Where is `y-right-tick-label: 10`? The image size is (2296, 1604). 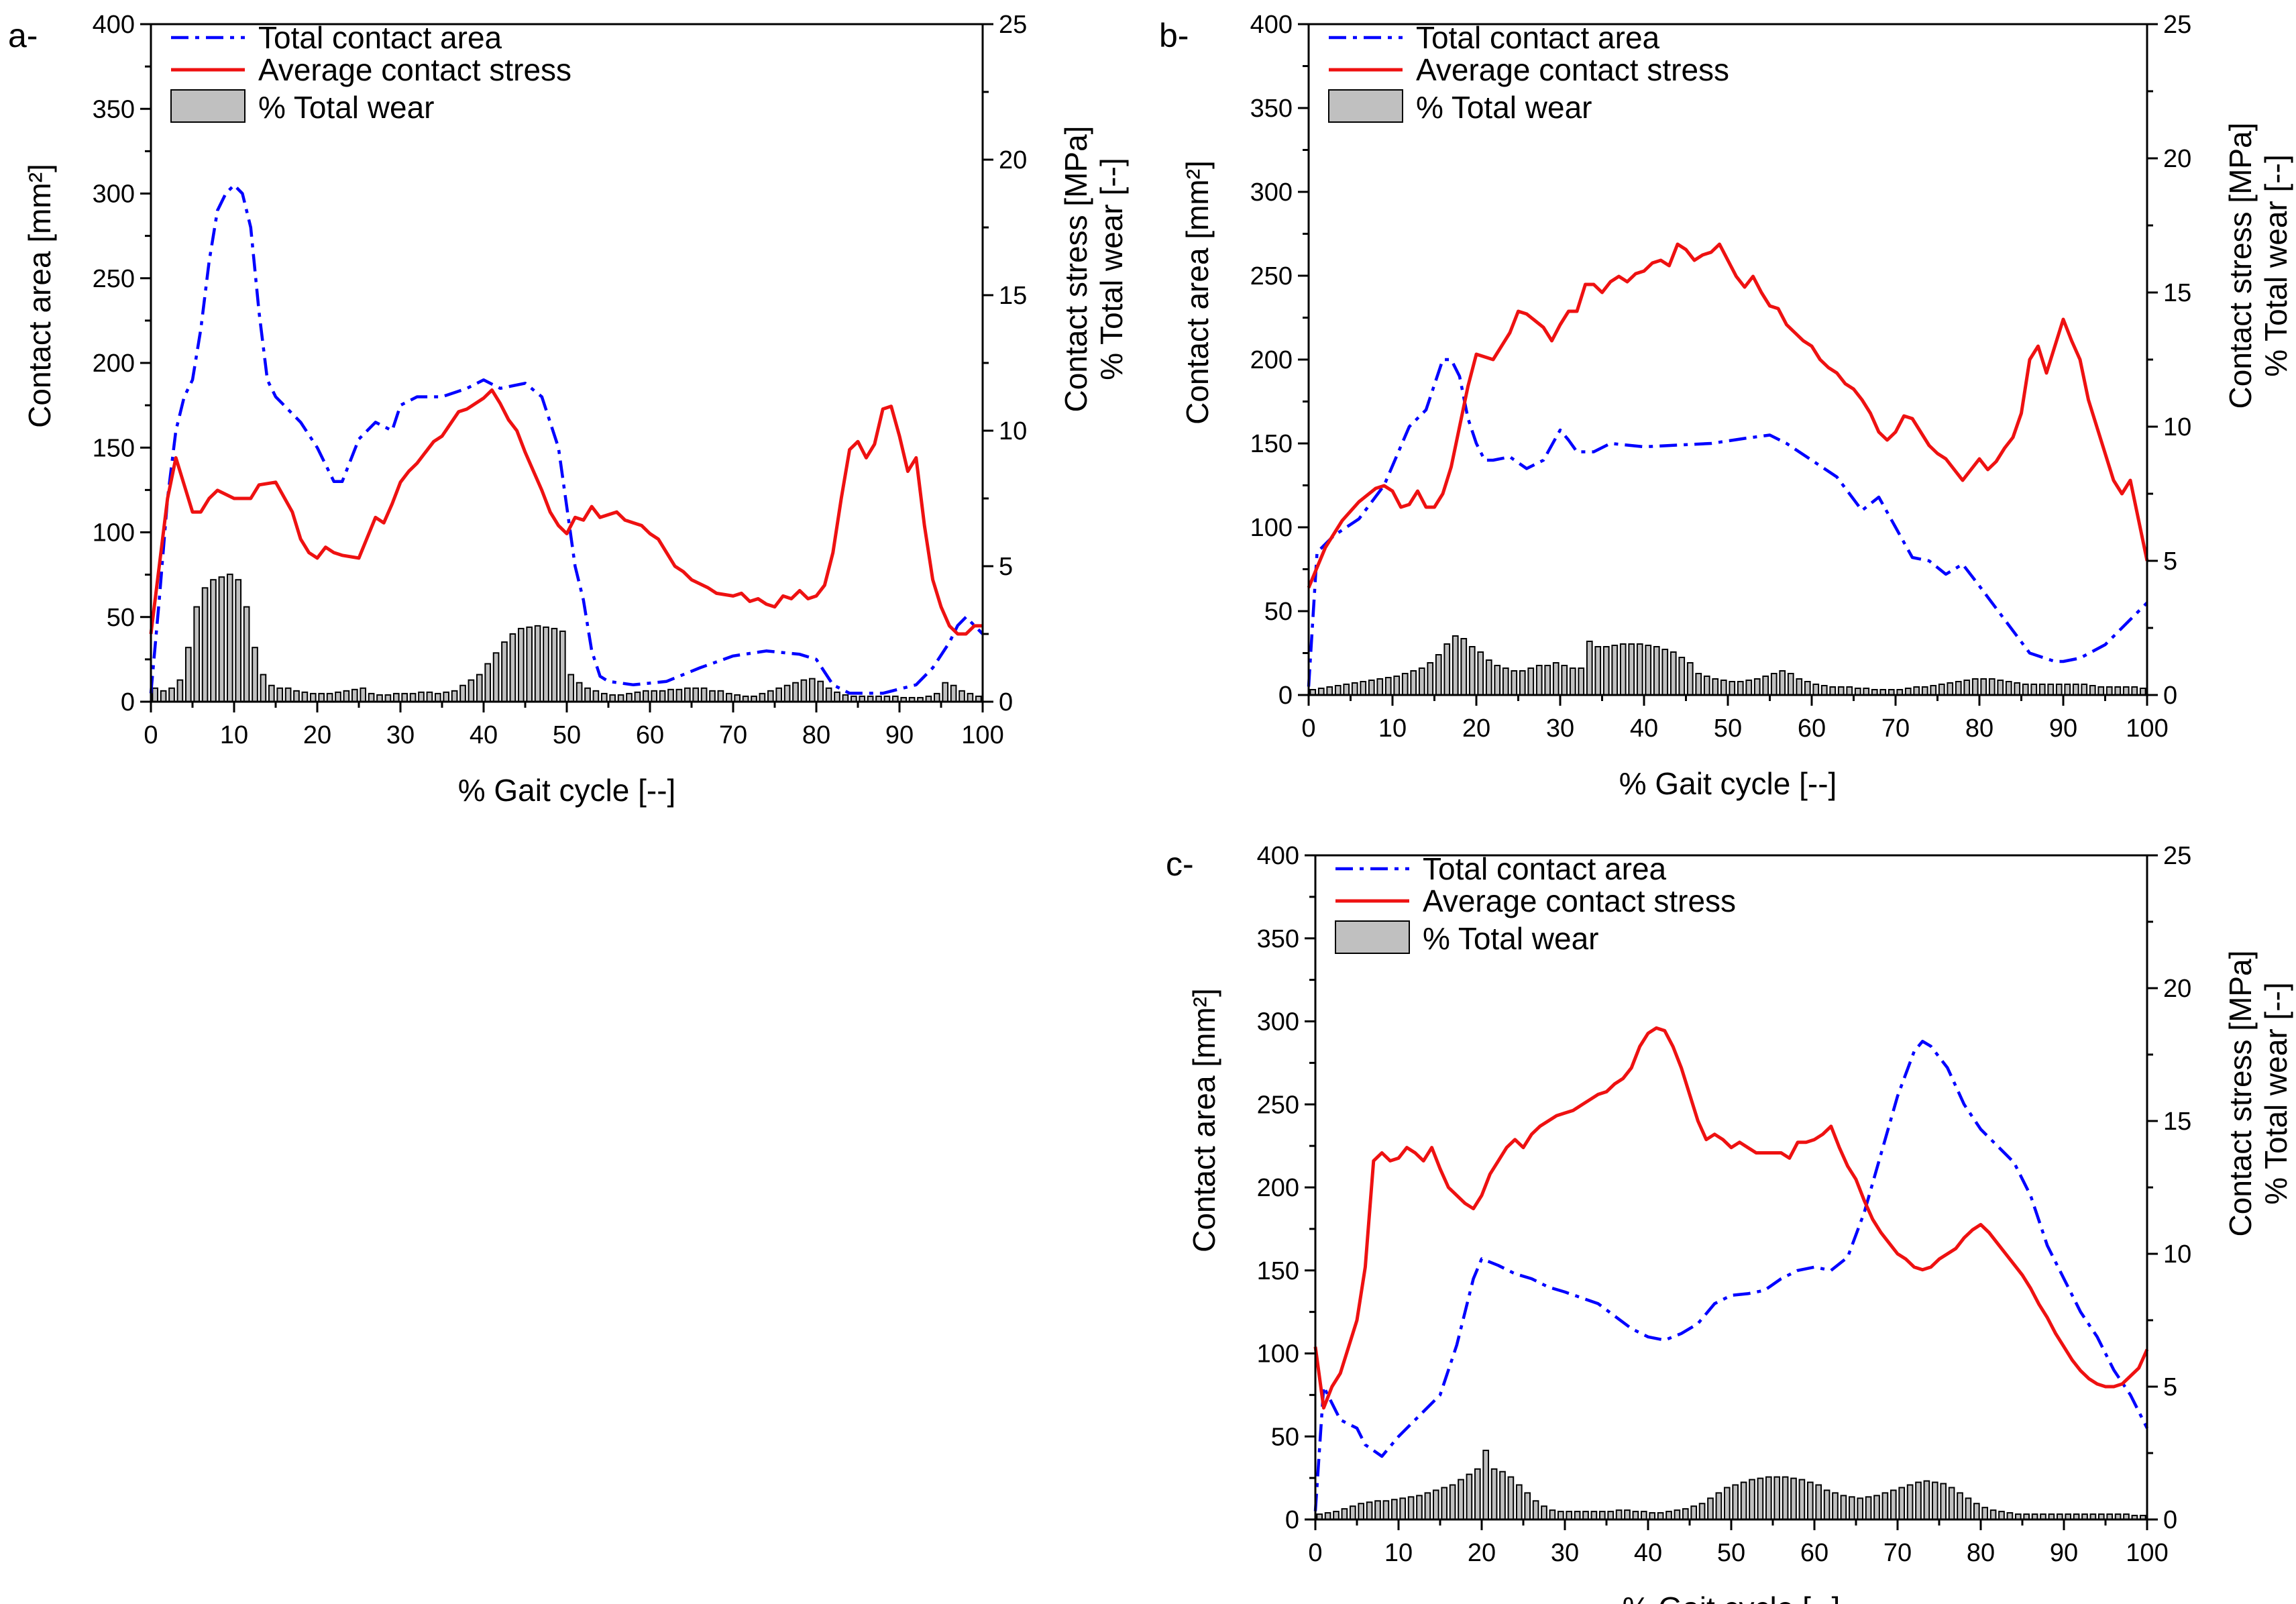 y-right-tick-label: 10 is located at coordinates (2177, 1254).